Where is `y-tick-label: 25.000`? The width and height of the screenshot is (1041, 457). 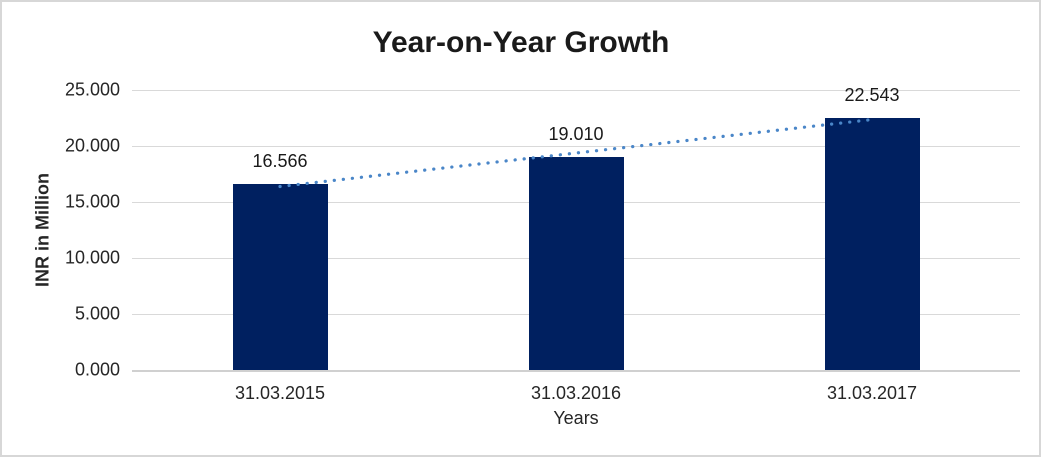 y-tick-label: 25.000 is located at coordinates (92, 89).